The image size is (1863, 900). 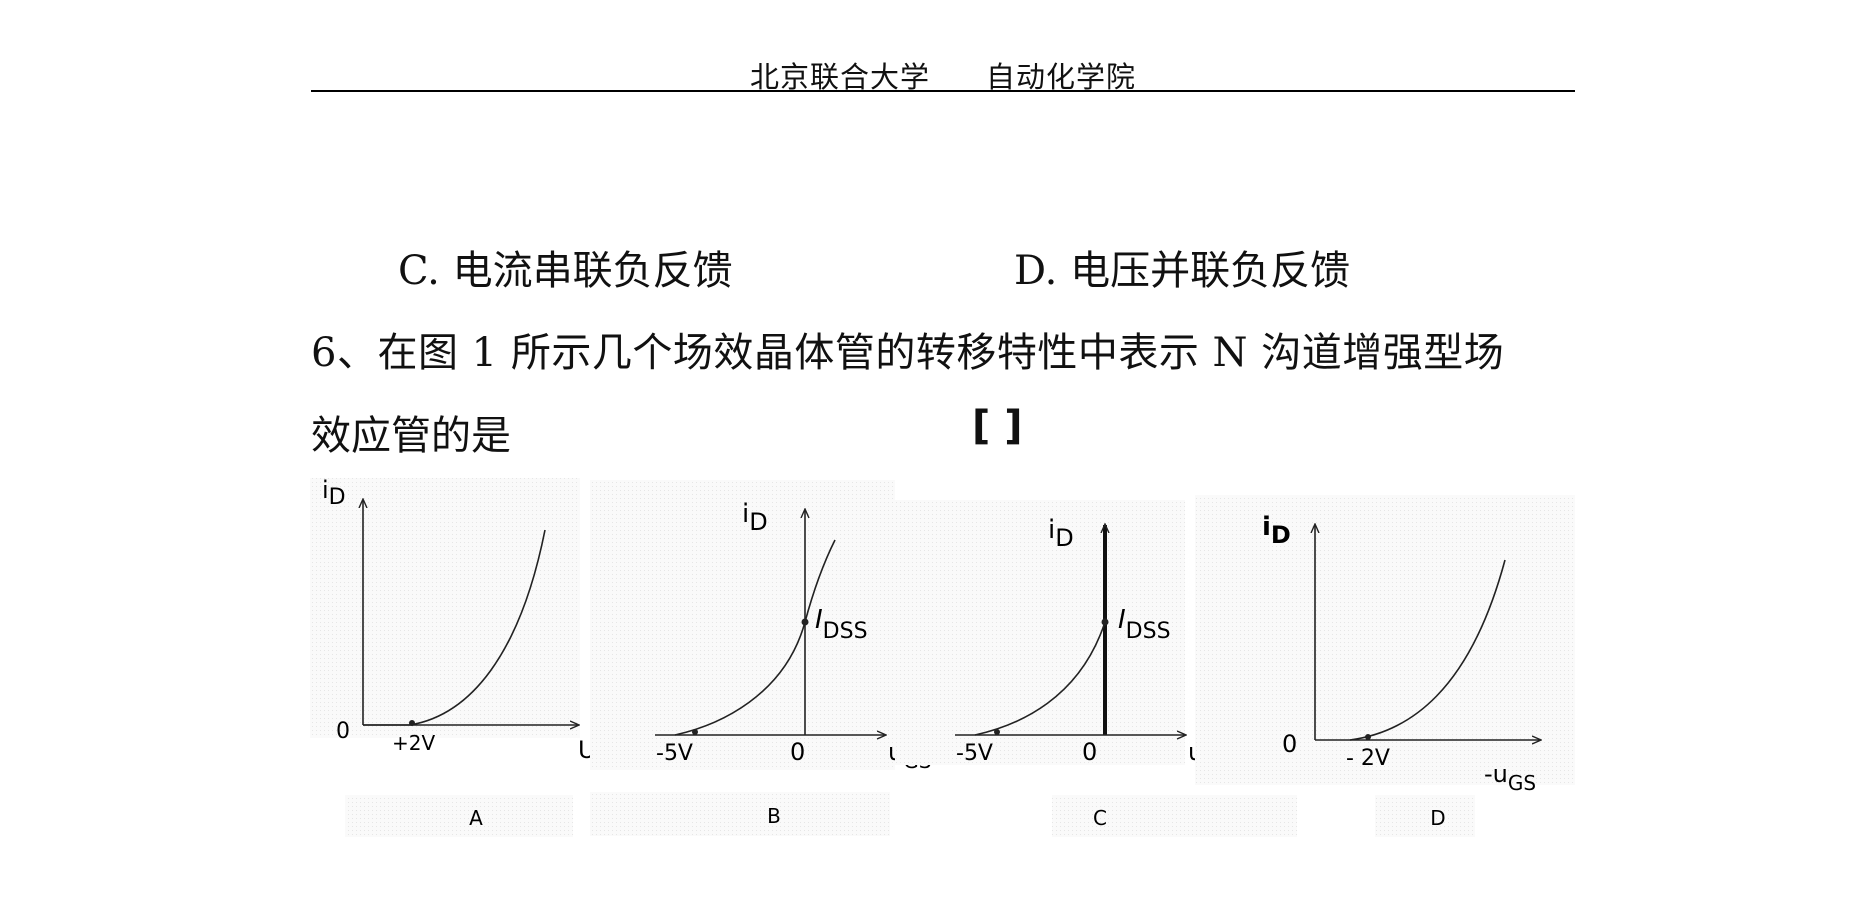 I want to click on tick-label: +2V, so click(x=413, y=743).